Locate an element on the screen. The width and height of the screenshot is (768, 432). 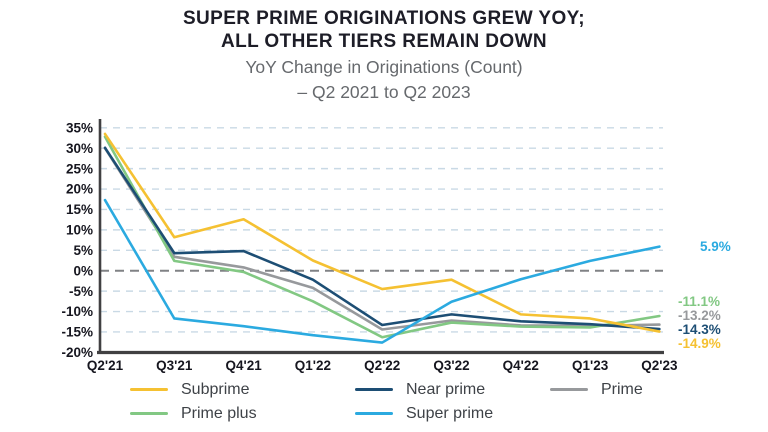
legend-label: Prime is located at coordinates (622, 389).